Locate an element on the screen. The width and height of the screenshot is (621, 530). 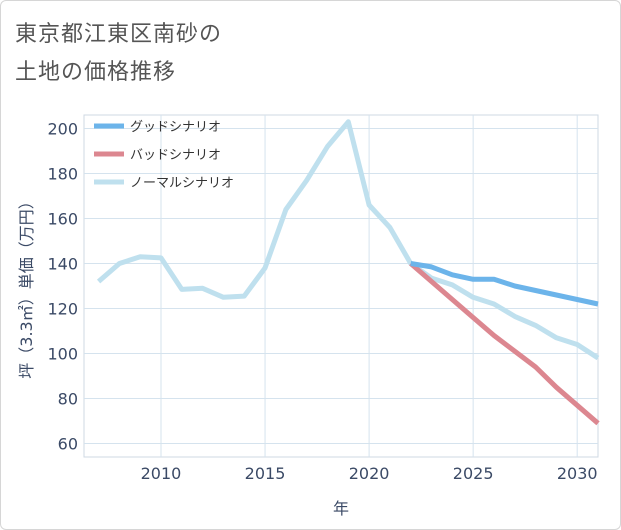
y-tick-label: 80 is located at coordinates (68, 399).